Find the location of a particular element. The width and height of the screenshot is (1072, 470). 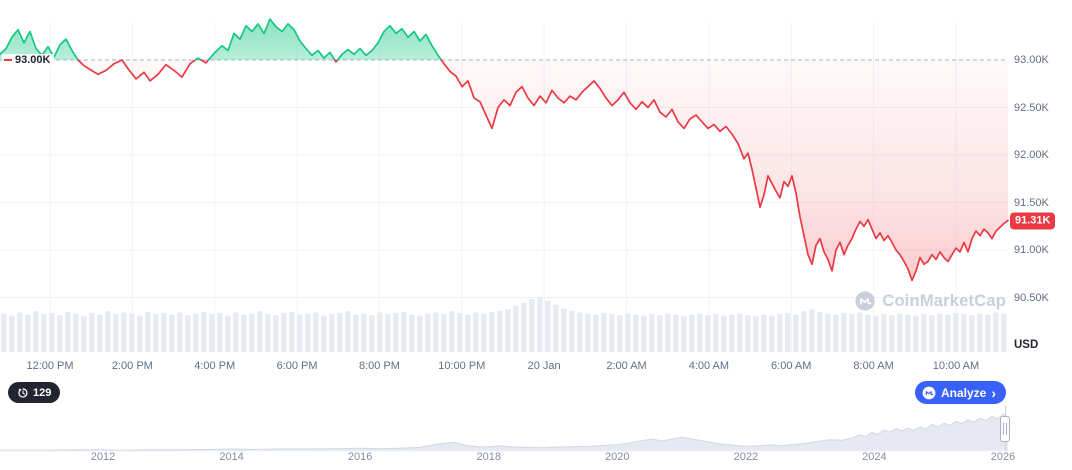

navigator-year-tick: 2014 is located at coordinates (231, 457).